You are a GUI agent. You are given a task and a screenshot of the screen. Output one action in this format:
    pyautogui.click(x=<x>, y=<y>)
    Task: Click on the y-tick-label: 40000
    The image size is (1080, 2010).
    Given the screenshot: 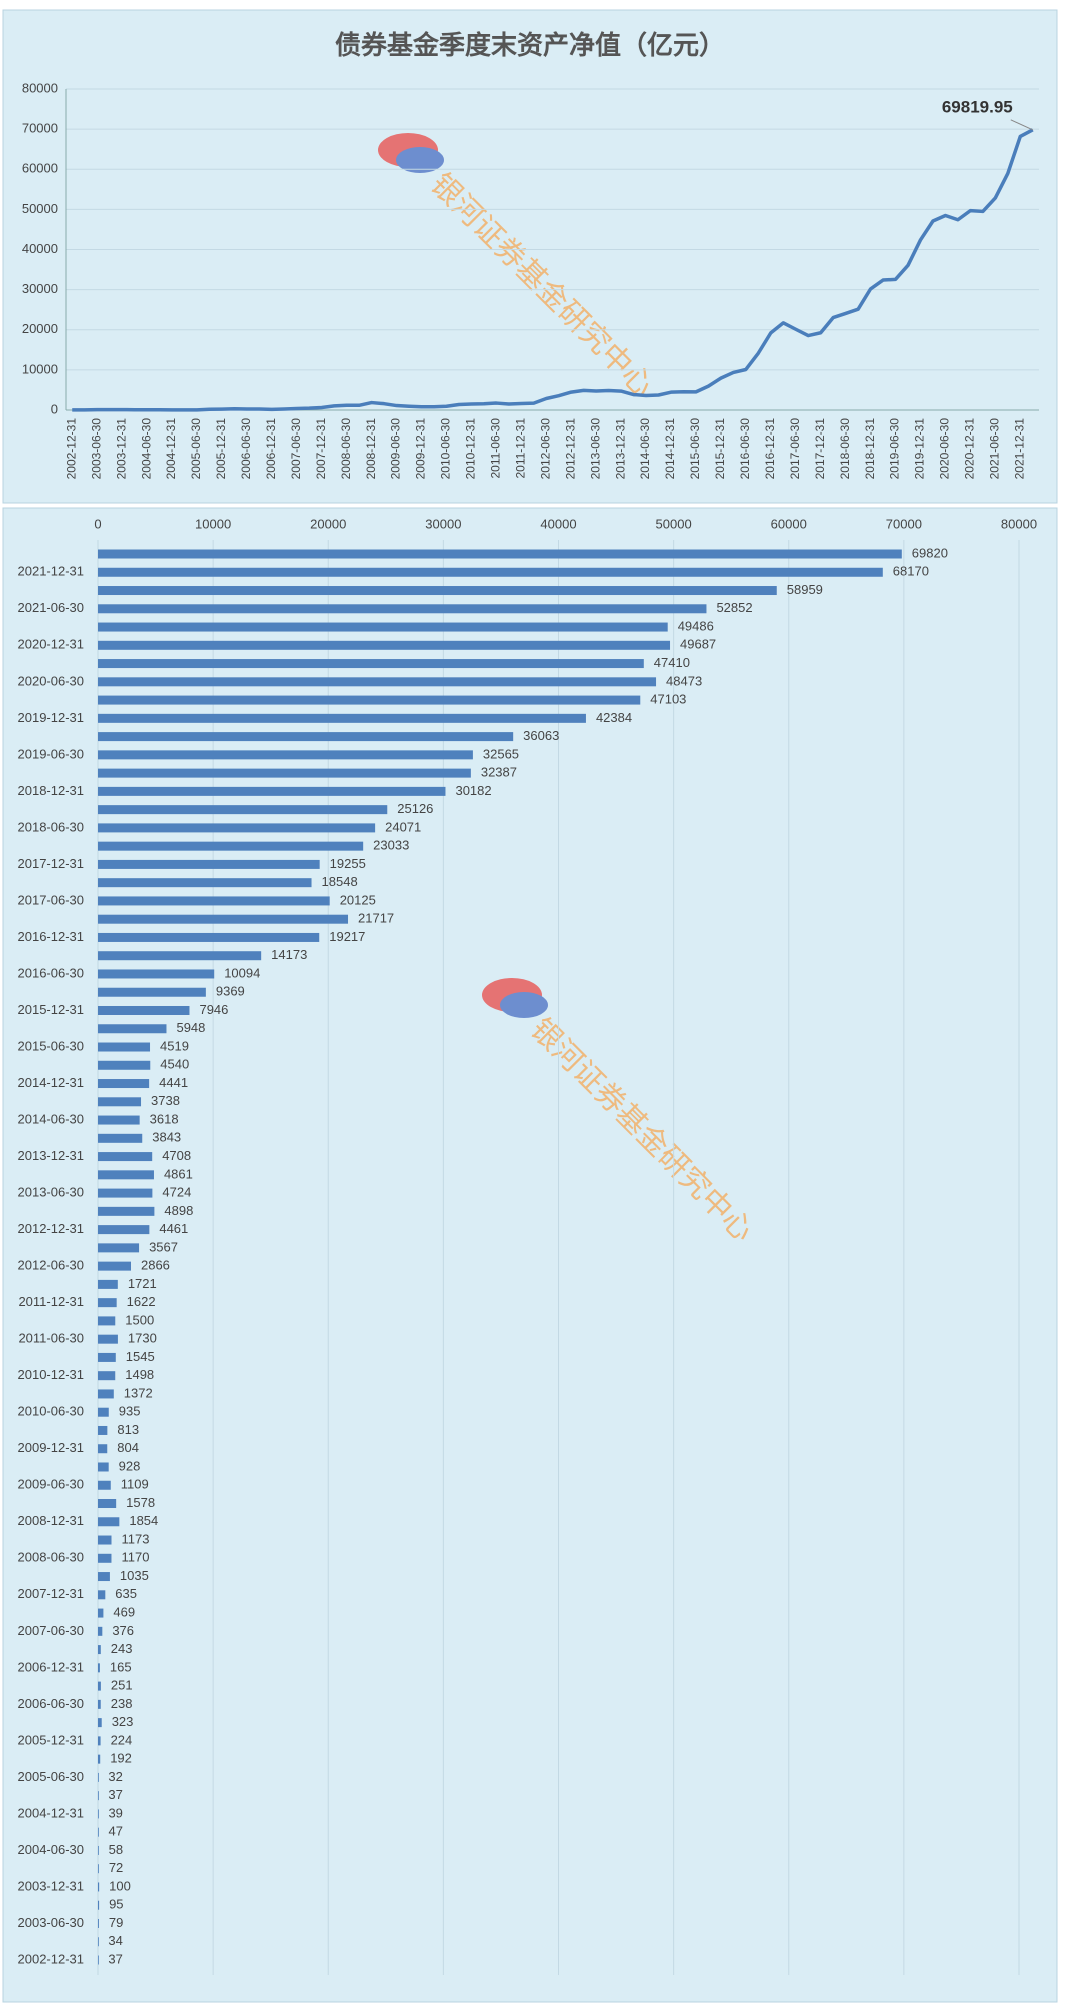 What is the action you would take?
    pyautogui.click(x=40, y=248)
    